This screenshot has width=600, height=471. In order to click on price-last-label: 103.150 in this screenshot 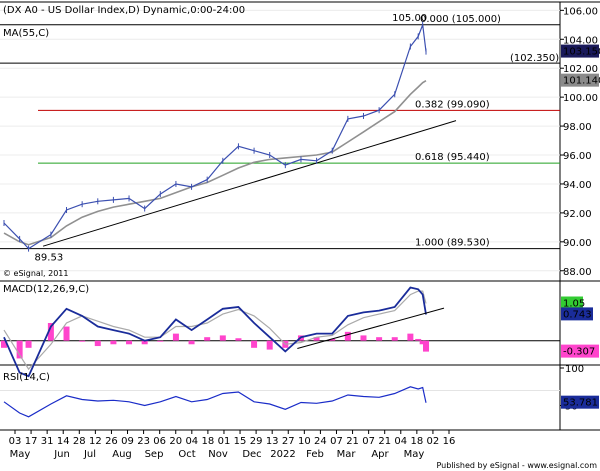, I will do `click(581, 52)`.